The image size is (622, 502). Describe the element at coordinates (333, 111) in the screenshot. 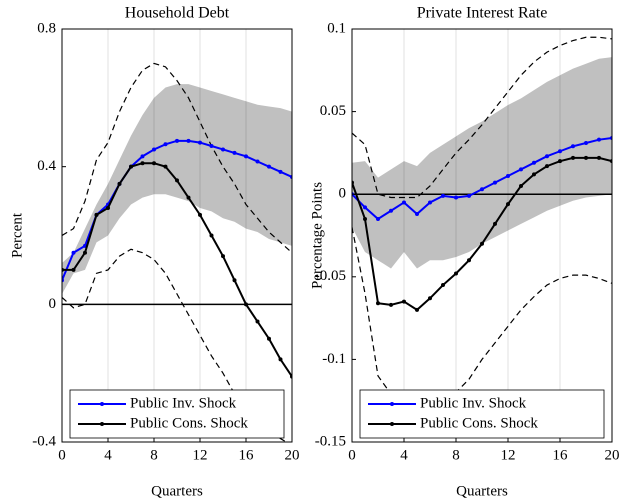

I see `y-tick-label: 0.05` at that location.